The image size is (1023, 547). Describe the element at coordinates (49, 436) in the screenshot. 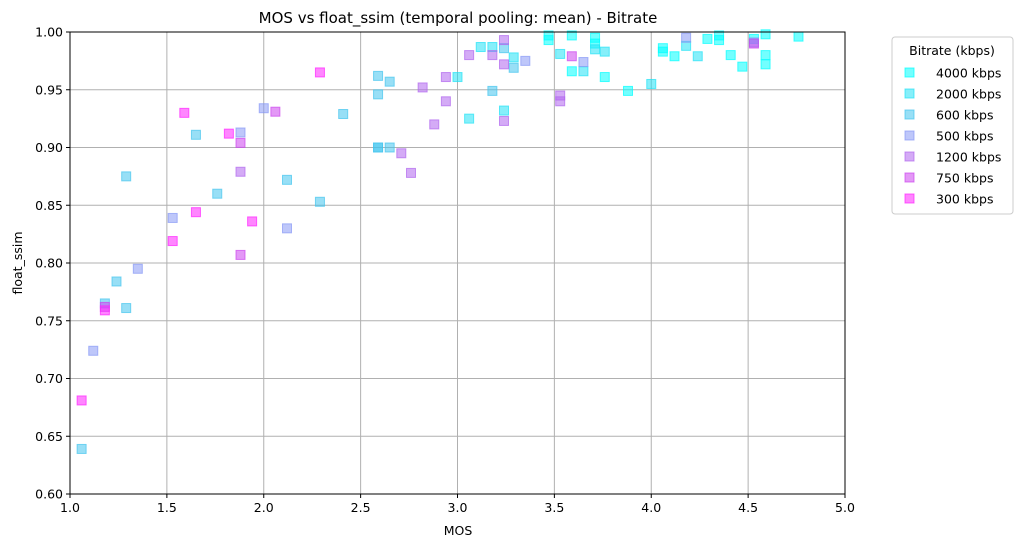

I see `y-tick-label: 0.65` at that location.